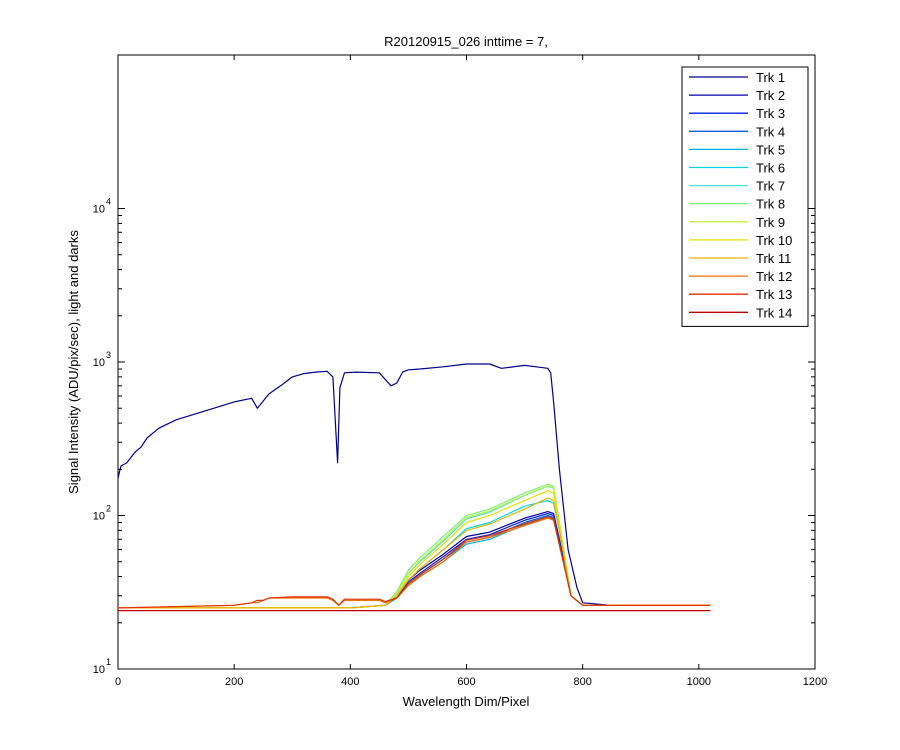  Describe the element at coordinates (770, 131) in the screenshot. I see `legend-label: Trk 4` at that location.